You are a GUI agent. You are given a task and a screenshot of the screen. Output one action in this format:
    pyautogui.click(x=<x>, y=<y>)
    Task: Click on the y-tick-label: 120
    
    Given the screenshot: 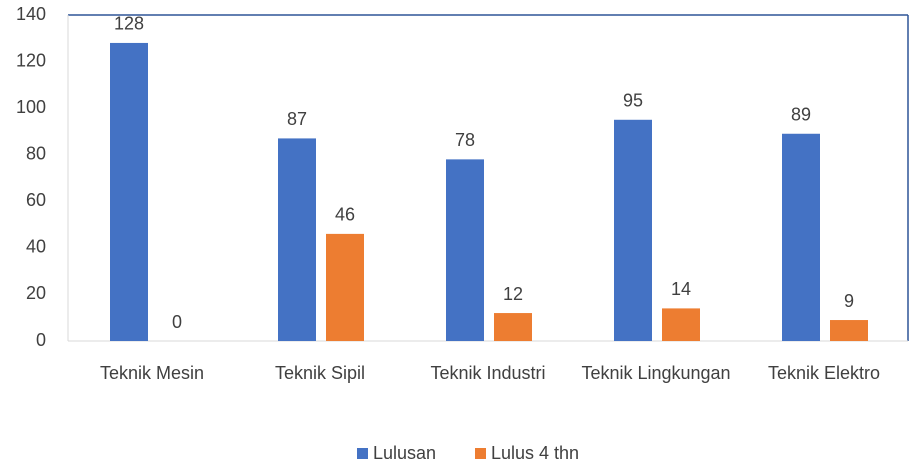 What is the action you would take?
    pyautogui.click(x=31, y=60)
    